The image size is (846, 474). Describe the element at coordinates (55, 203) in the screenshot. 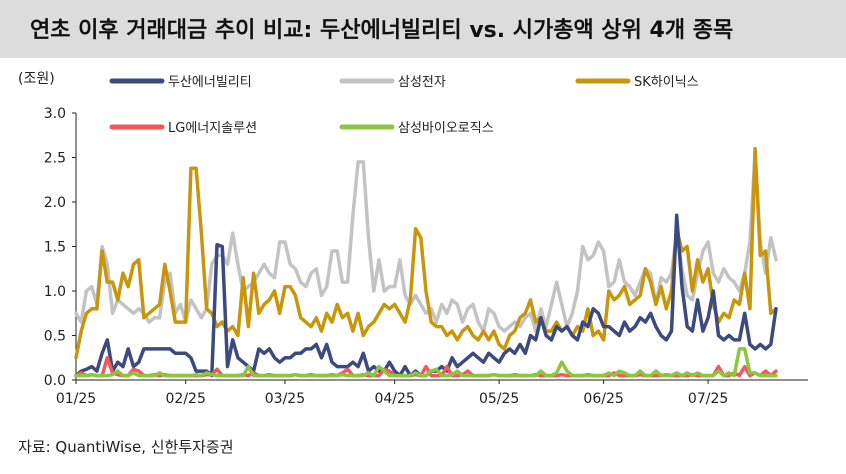

I see `y-tick-label: 2.0` at that location.